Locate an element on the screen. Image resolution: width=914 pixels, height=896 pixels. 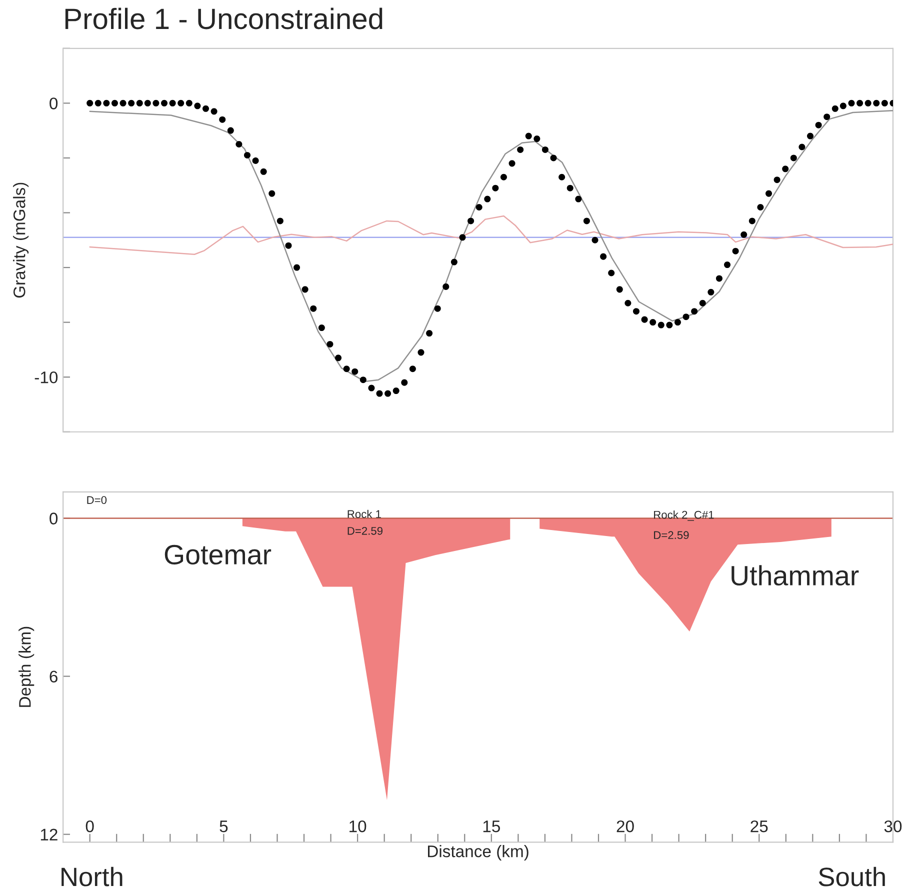
text: North is located at coordinates (92, 876).